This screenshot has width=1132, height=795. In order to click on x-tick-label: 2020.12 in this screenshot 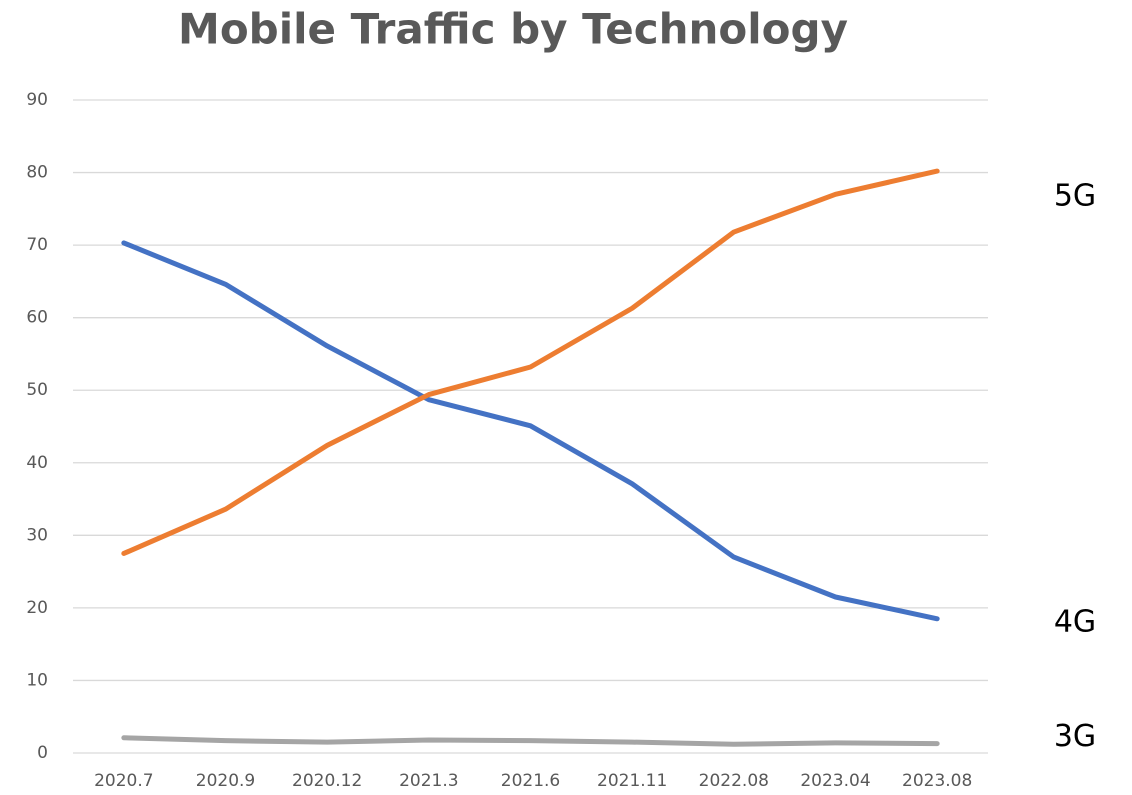, I will do `click(327, 781)`.